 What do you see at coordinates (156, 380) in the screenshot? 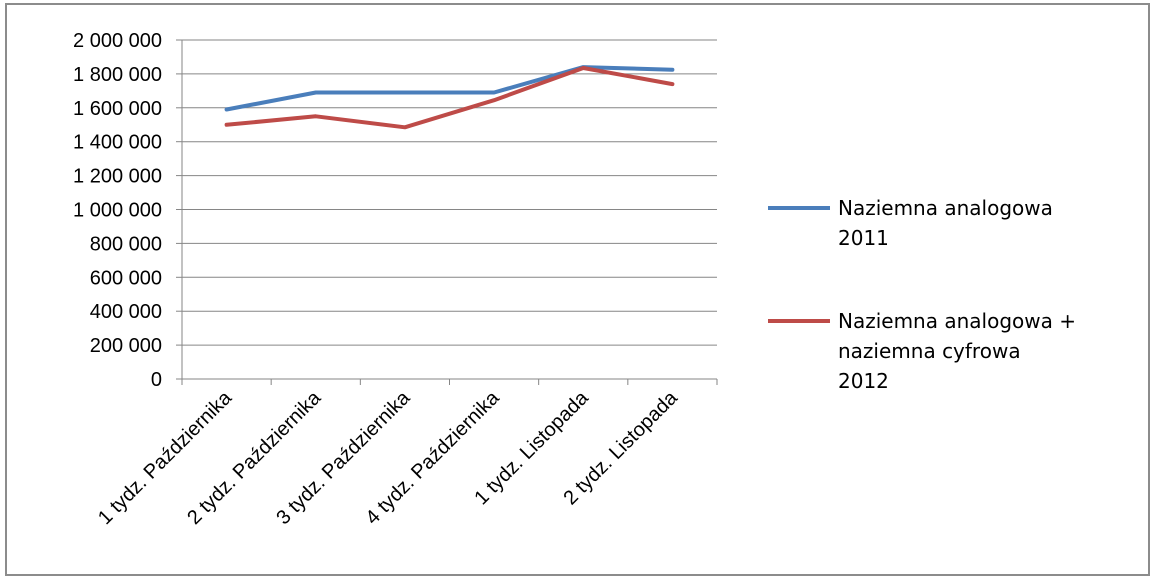
I see `y-tick-label: 0` at bounding box center [156, 380].